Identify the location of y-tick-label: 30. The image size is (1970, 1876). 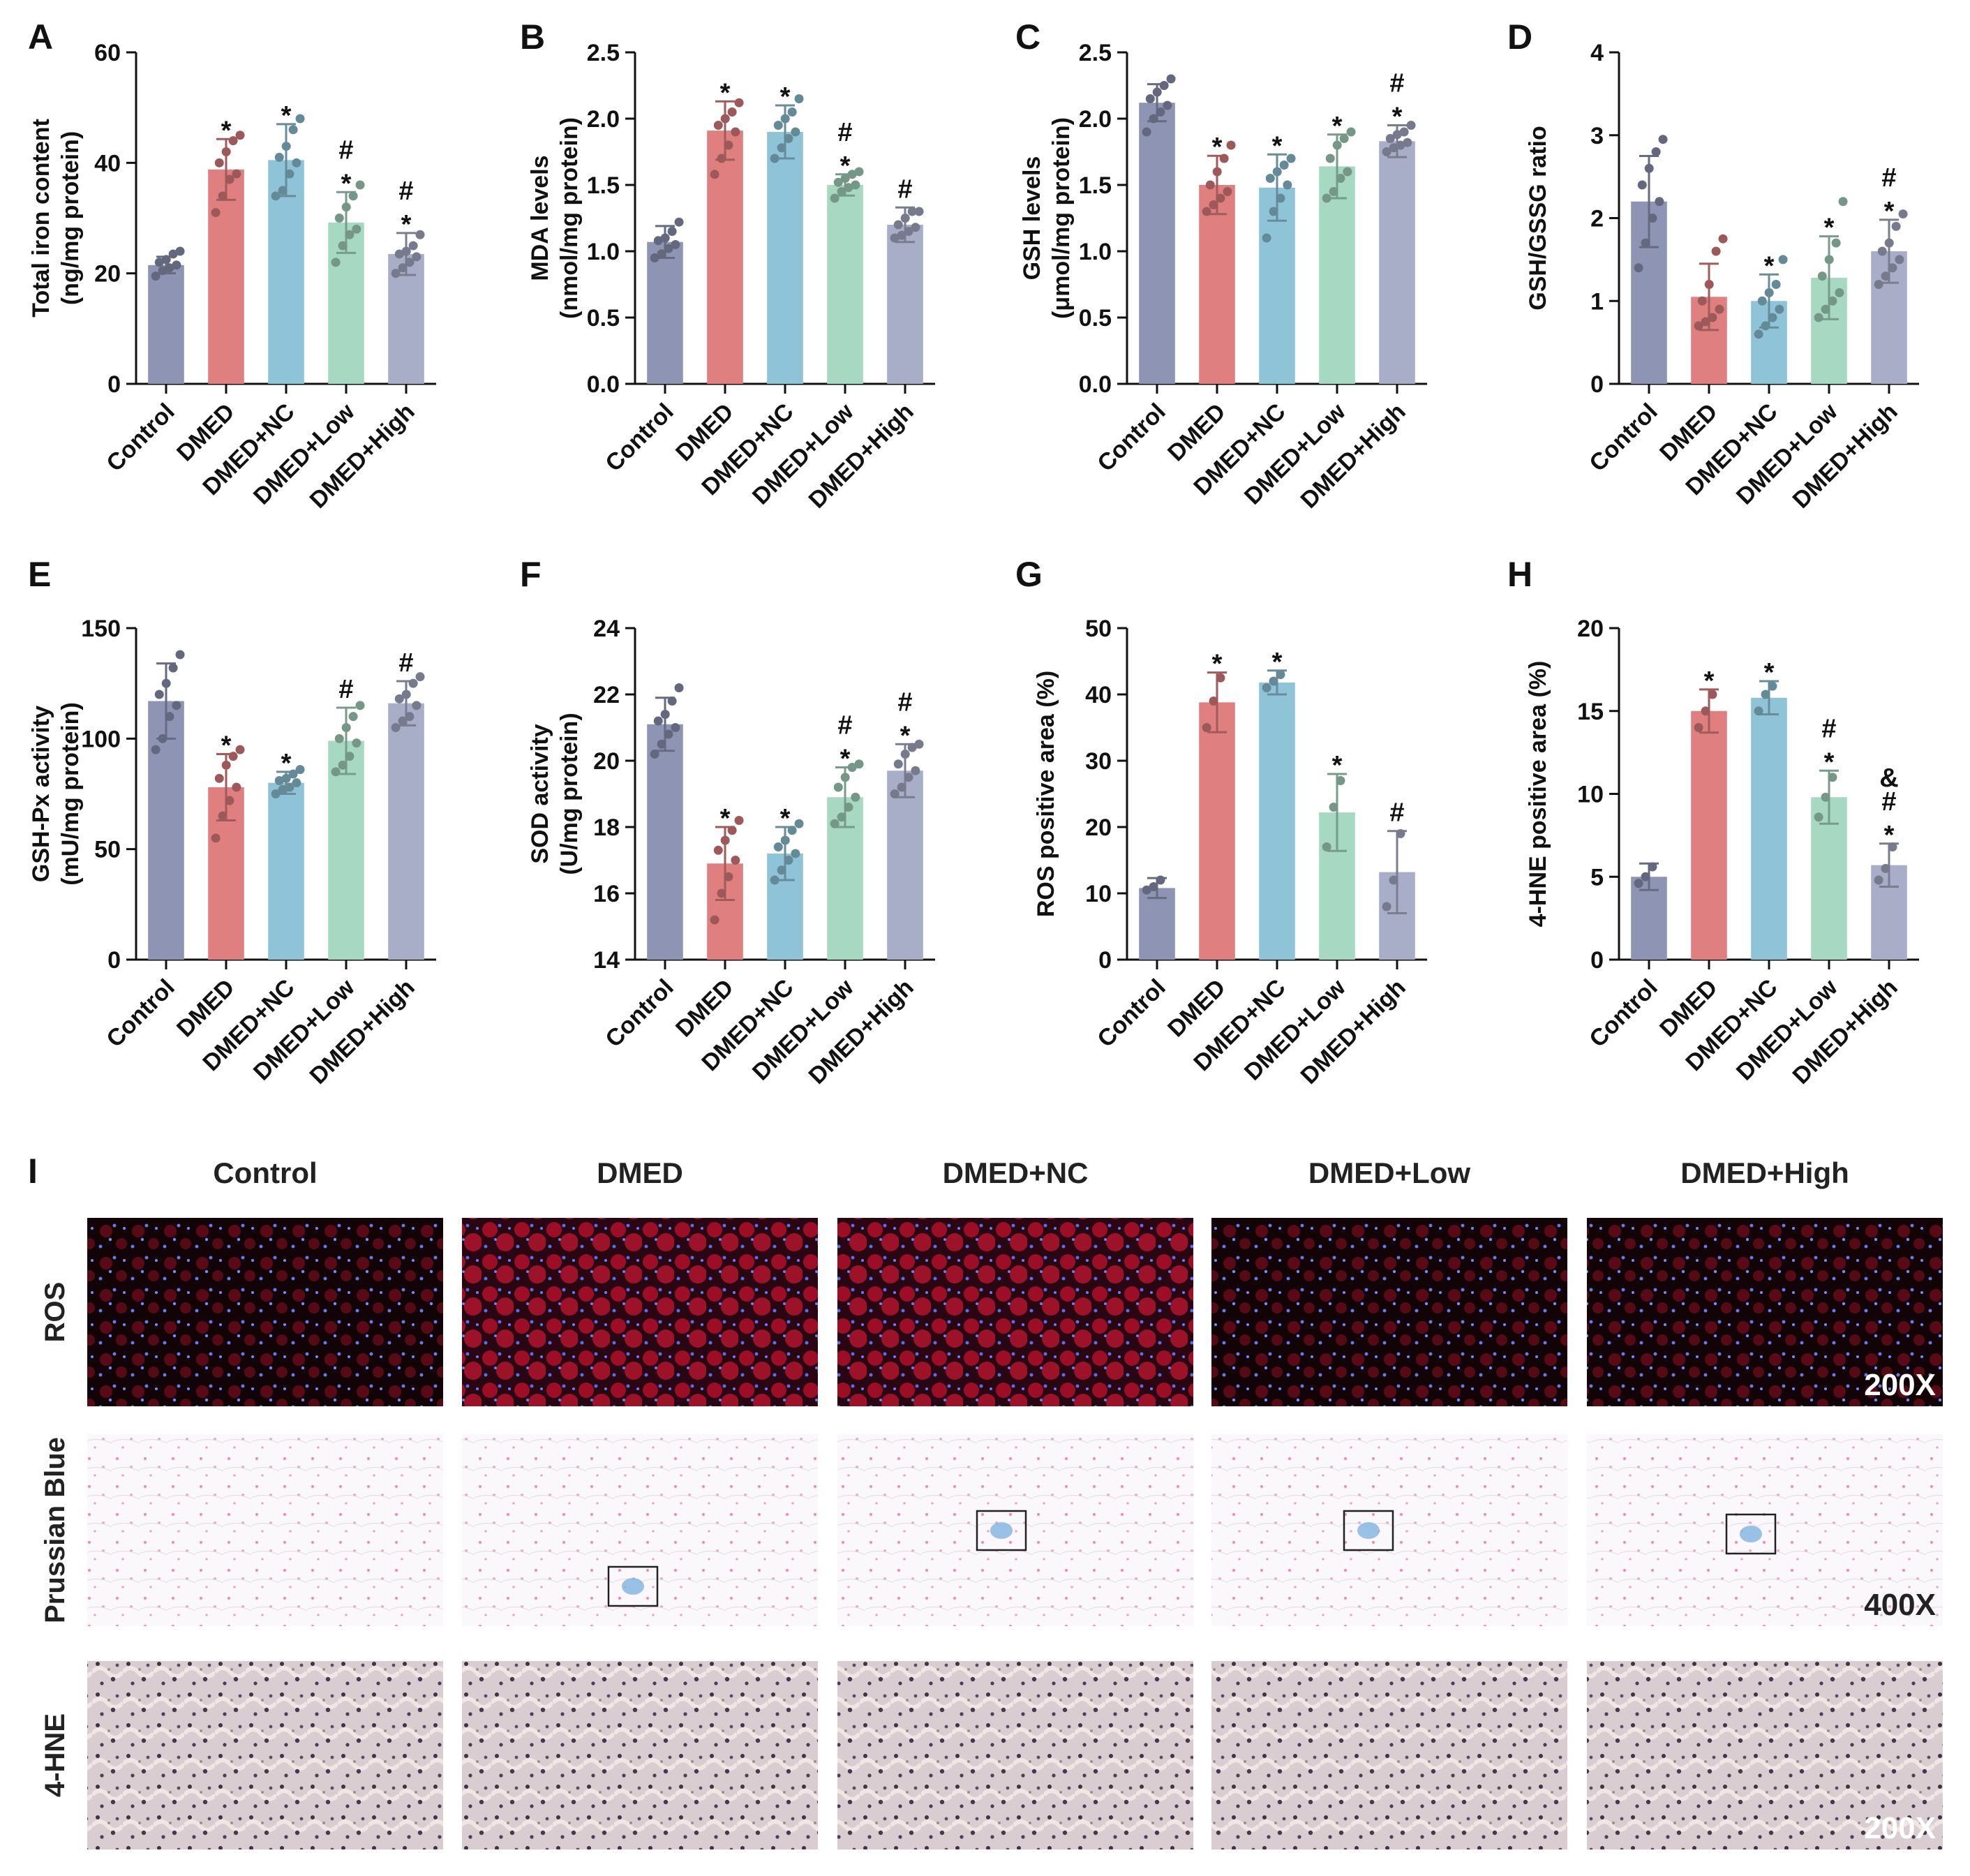
(1098, 761).